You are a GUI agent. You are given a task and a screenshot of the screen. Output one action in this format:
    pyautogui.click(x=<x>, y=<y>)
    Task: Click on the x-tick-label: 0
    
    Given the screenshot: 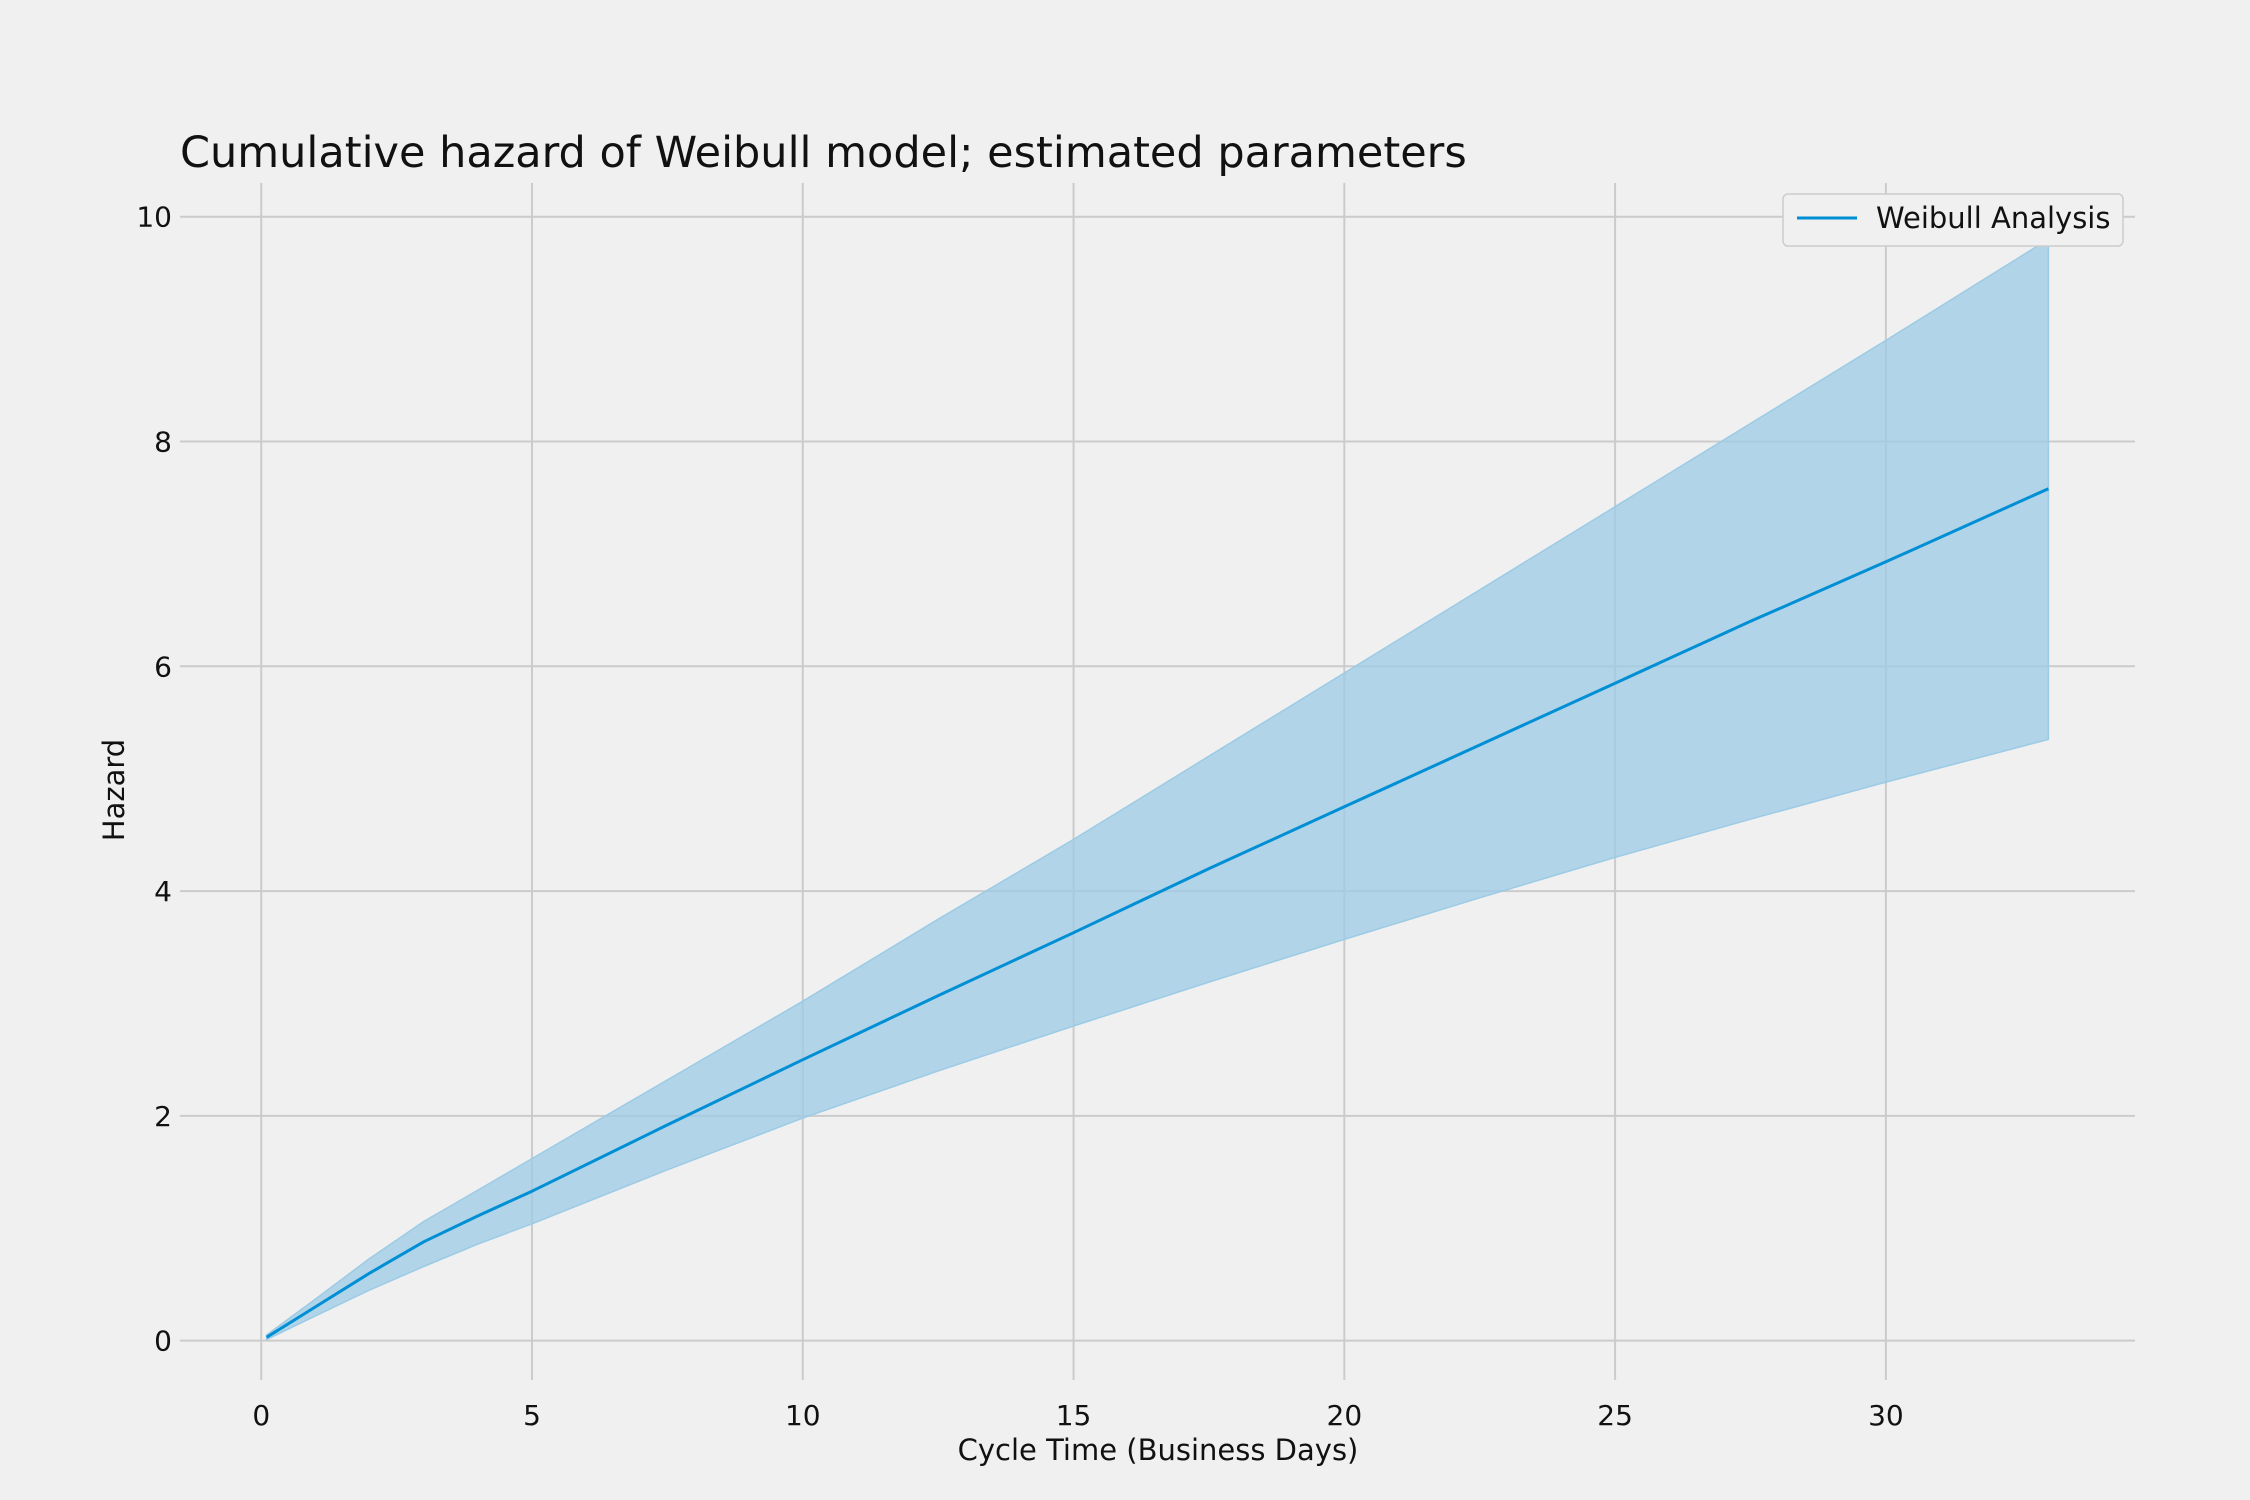 What is the action you would take?
    pyautogui.click(x=261, y=1415)
    